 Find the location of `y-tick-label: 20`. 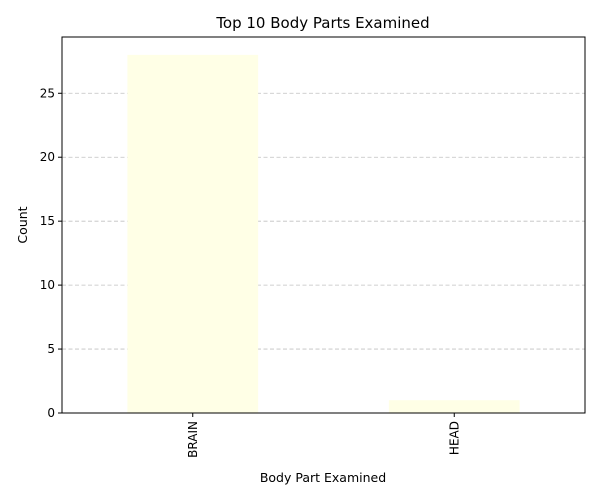

y-tick-label: 20 is located at coordinates (47, 157).